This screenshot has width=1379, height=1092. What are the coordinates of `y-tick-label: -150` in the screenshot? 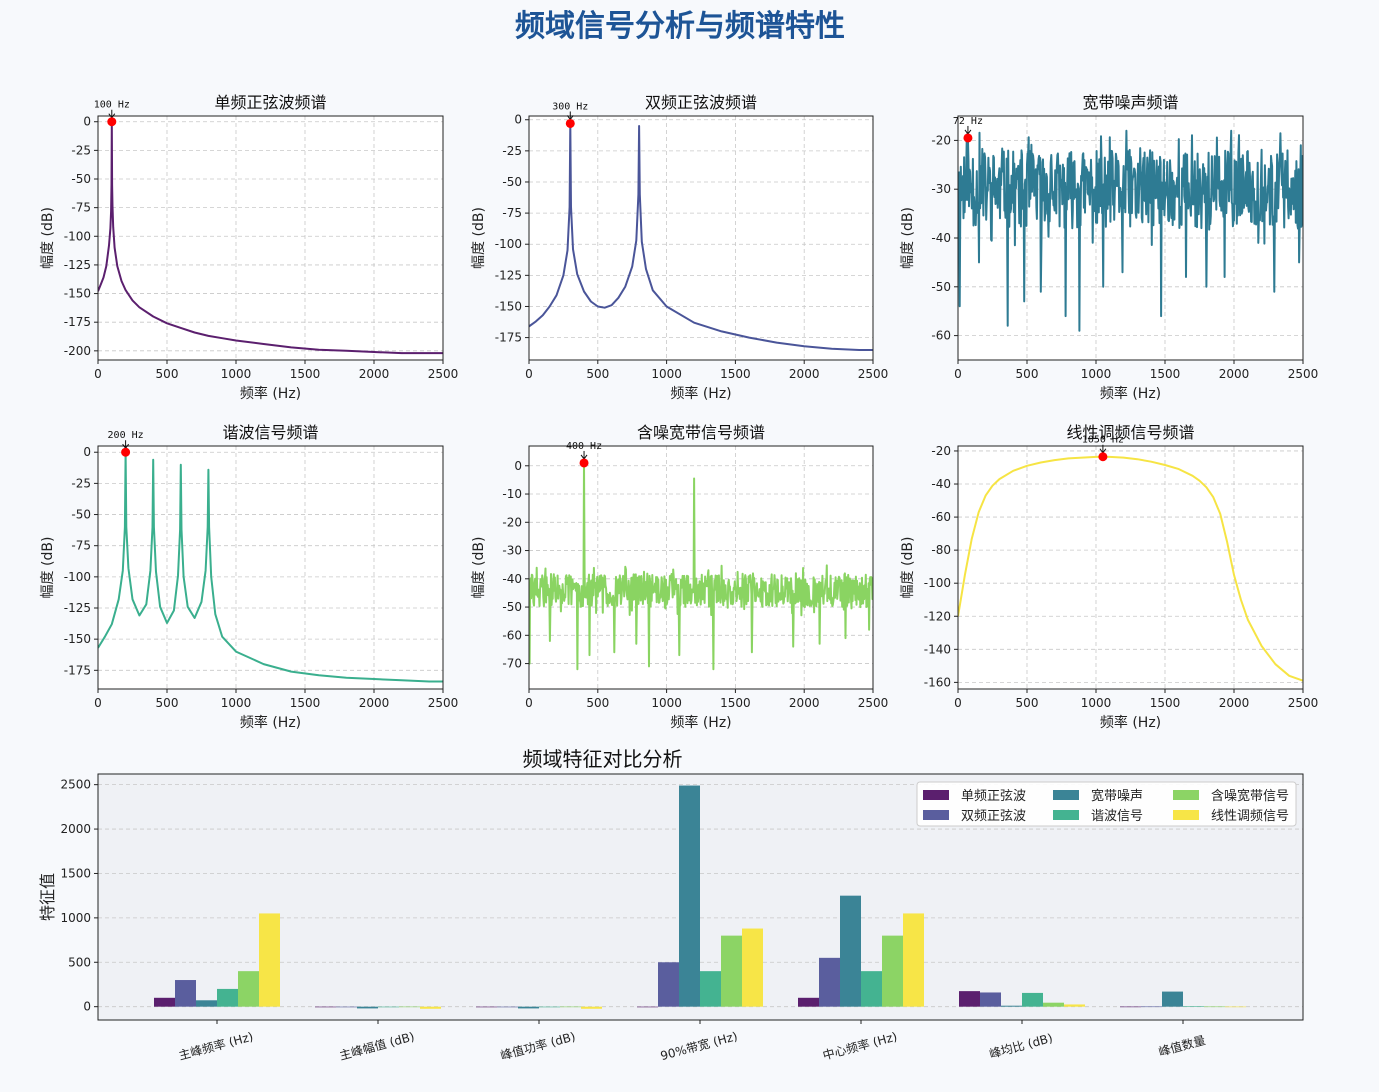 It's located at (508, 306).